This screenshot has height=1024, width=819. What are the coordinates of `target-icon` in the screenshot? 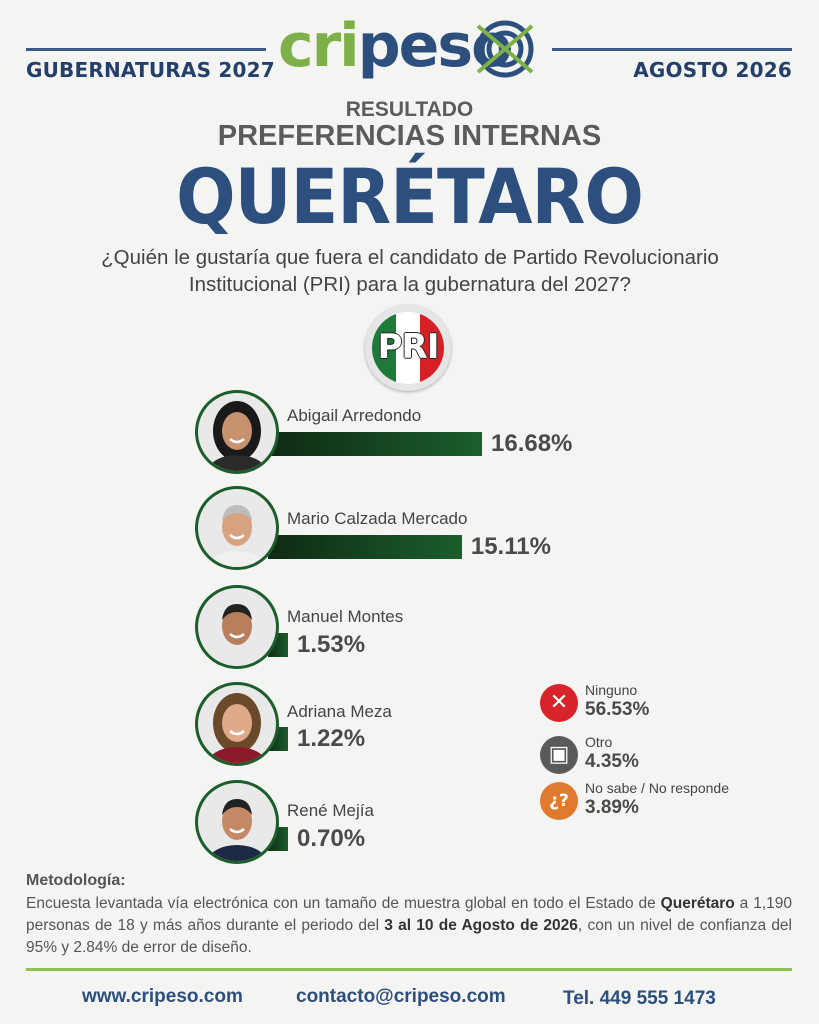 It's located at (505, 49).